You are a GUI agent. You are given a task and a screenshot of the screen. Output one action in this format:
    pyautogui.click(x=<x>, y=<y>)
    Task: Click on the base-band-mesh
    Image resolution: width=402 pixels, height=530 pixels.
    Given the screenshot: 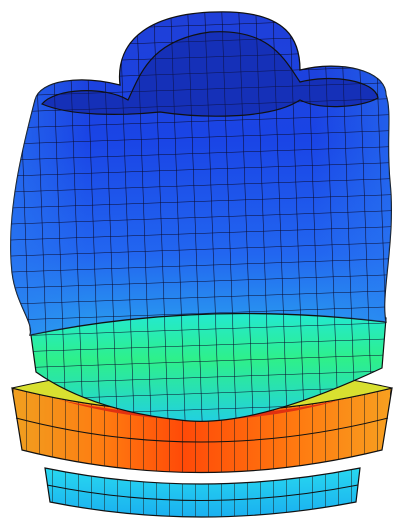 What is the action you would take?
    pyautogui.click(x=202, y=492)
    